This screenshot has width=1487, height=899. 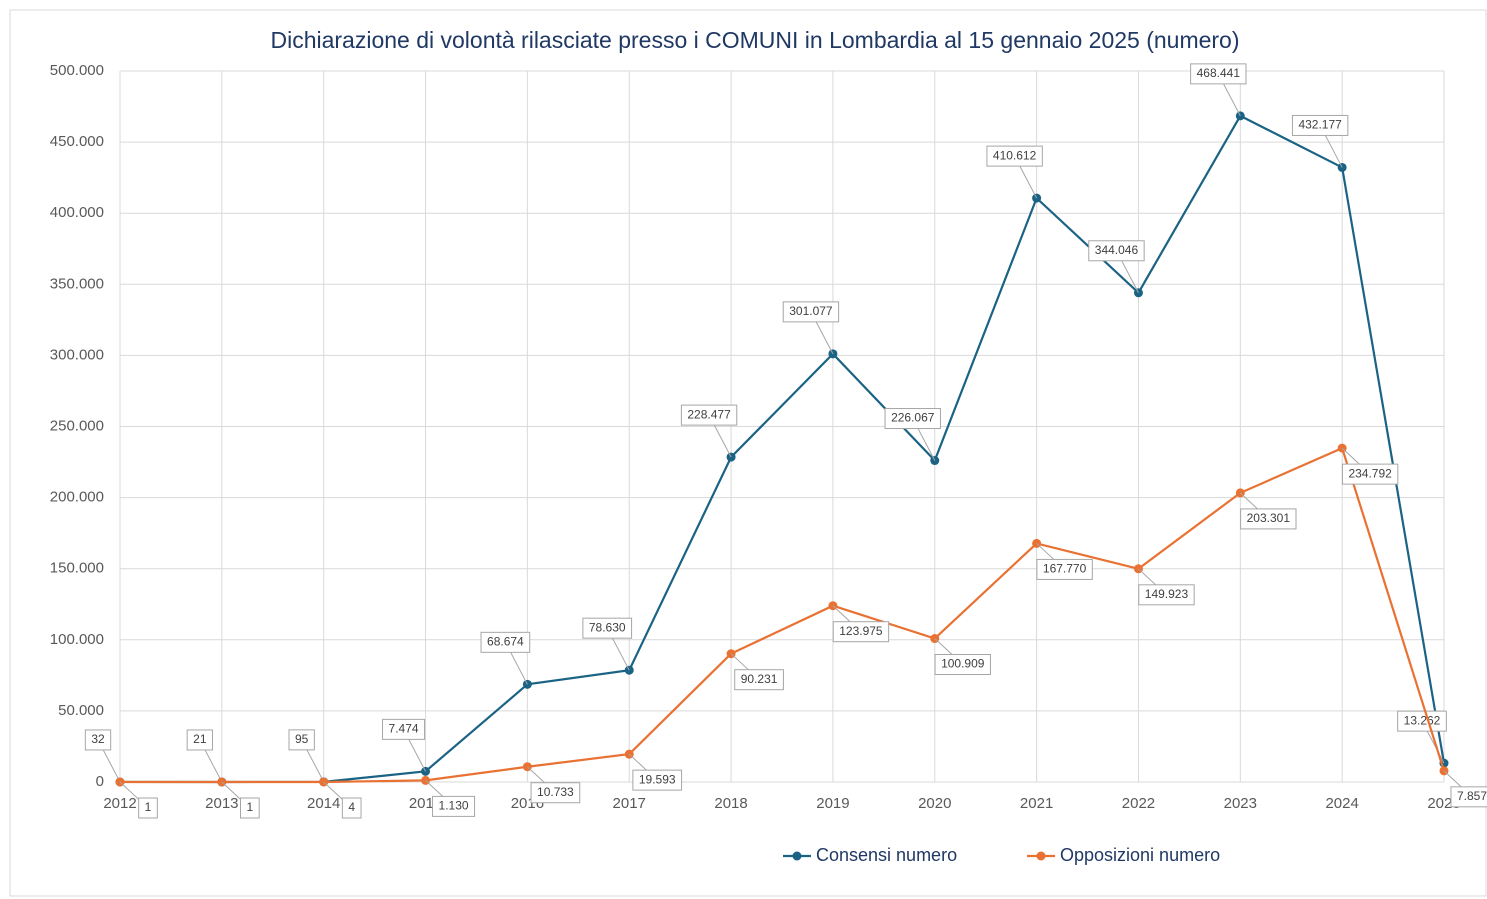 I want to click on x-tick-label: 2023, so click(x=1240, y=803).